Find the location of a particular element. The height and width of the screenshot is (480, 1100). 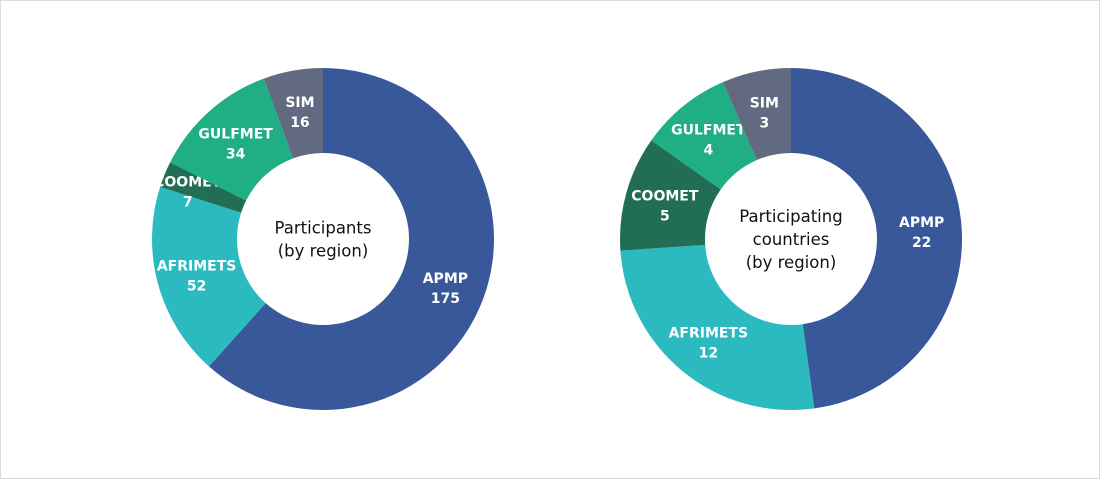

chart-title-line: Participants is located at coordinates (323, 228).